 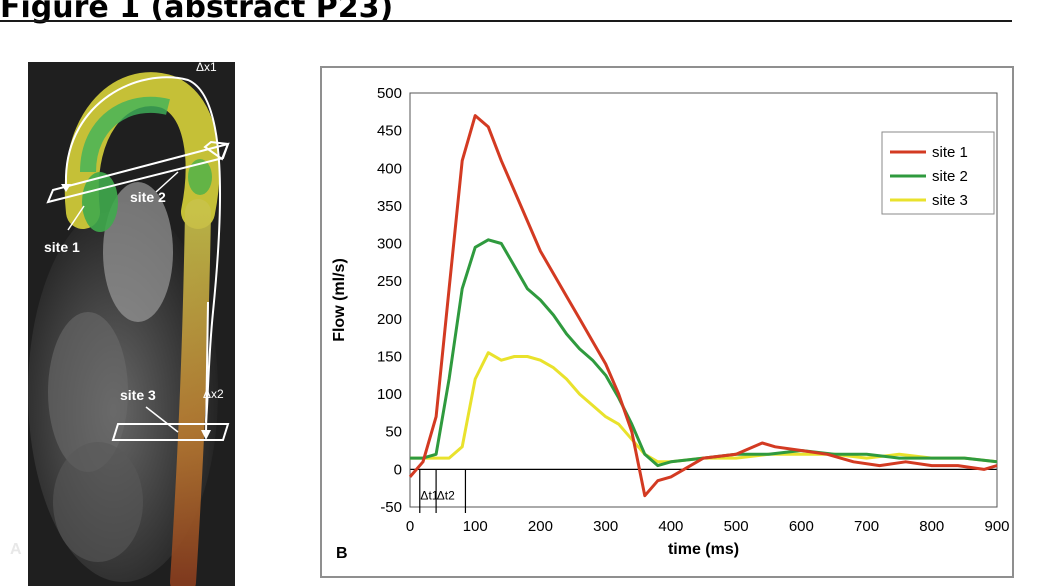 I want to click on legend-label: site 3, so click(x=950, y=200).